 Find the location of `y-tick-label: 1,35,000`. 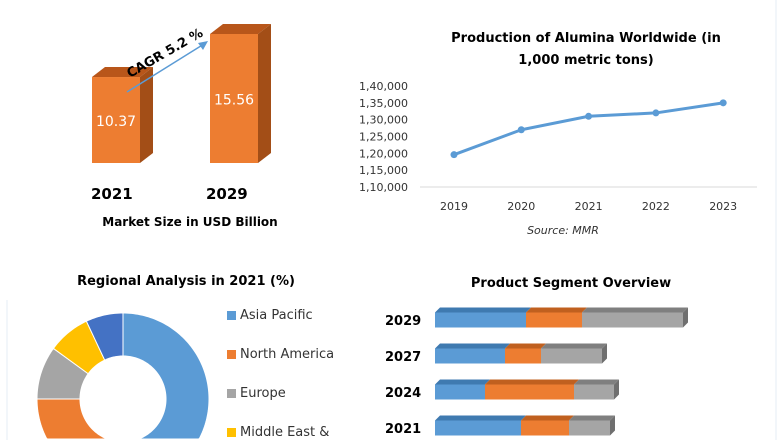

y-tick-label: 1,35,000 is located at coordinates (383, 103).